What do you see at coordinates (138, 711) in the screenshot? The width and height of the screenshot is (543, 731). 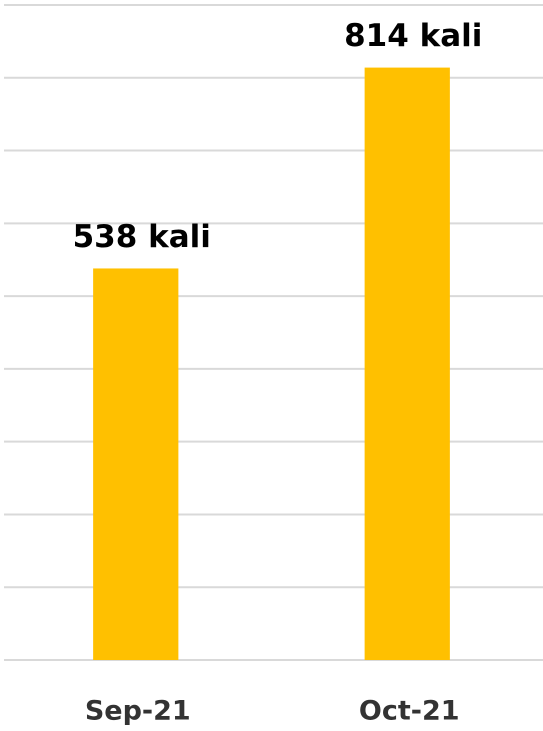 I see `x-tick-label: Sep-21` at bounding box center [138, 711].